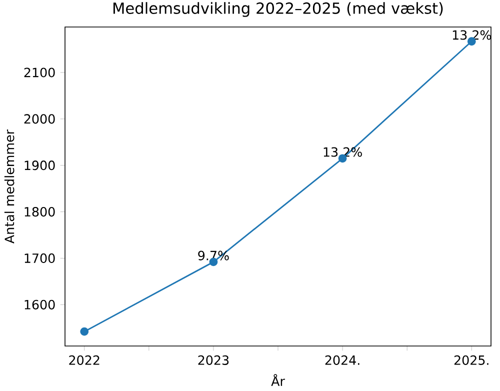 This screenshot has height=391, width=500. I want to click on y-tick-label: 1600, so click(39, 305).